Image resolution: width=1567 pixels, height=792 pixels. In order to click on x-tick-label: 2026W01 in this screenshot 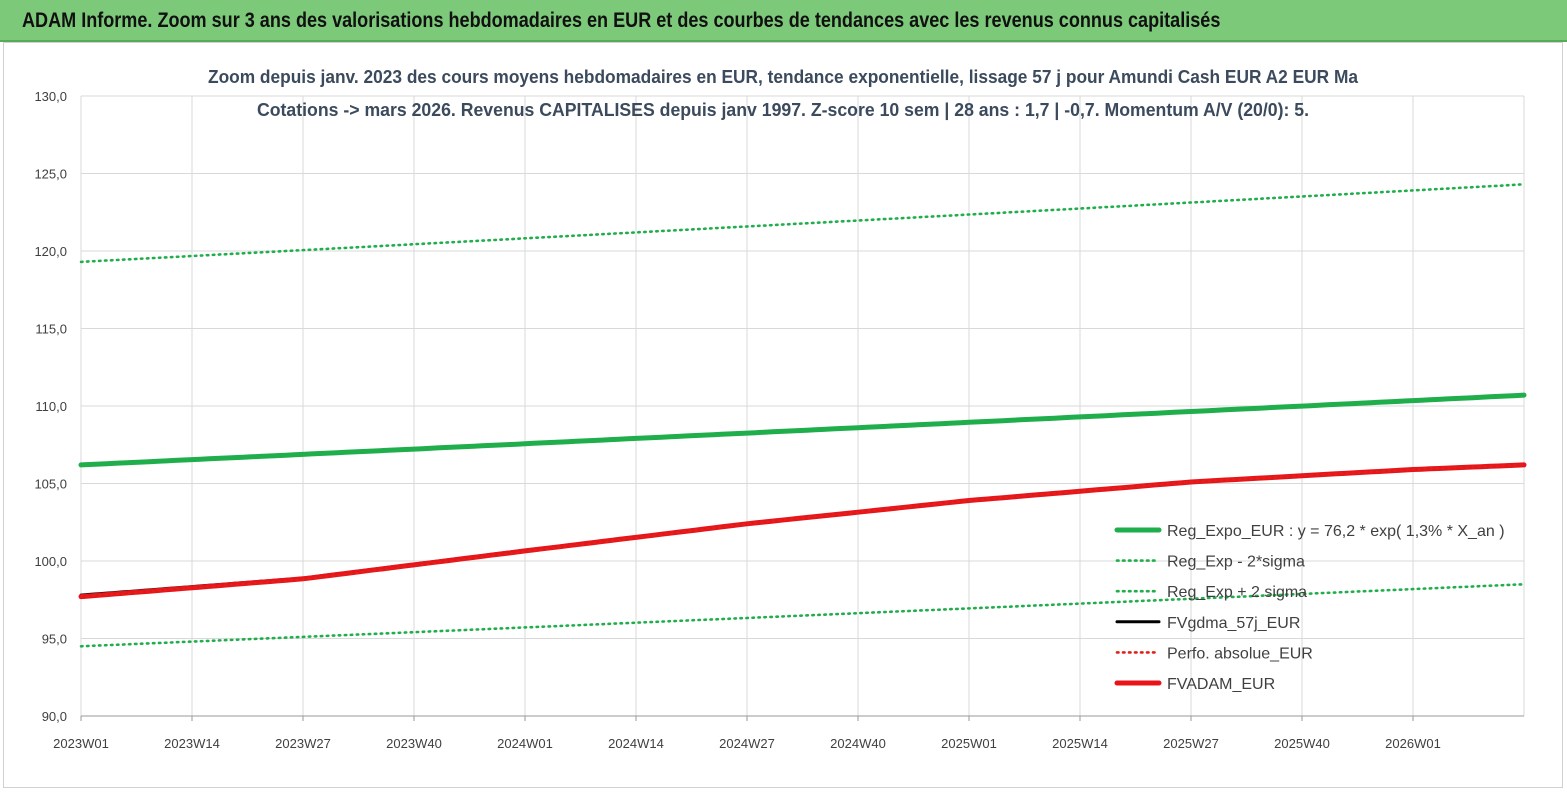, I will do `click(1413, 743)`.